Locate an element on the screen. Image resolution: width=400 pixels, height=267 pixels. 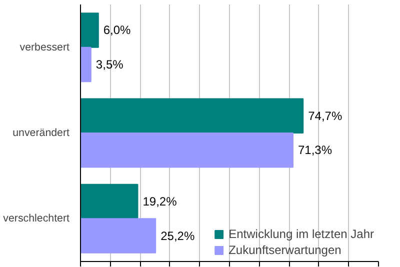
y-tick-label: verbessert is located at coordinates (45, 47).